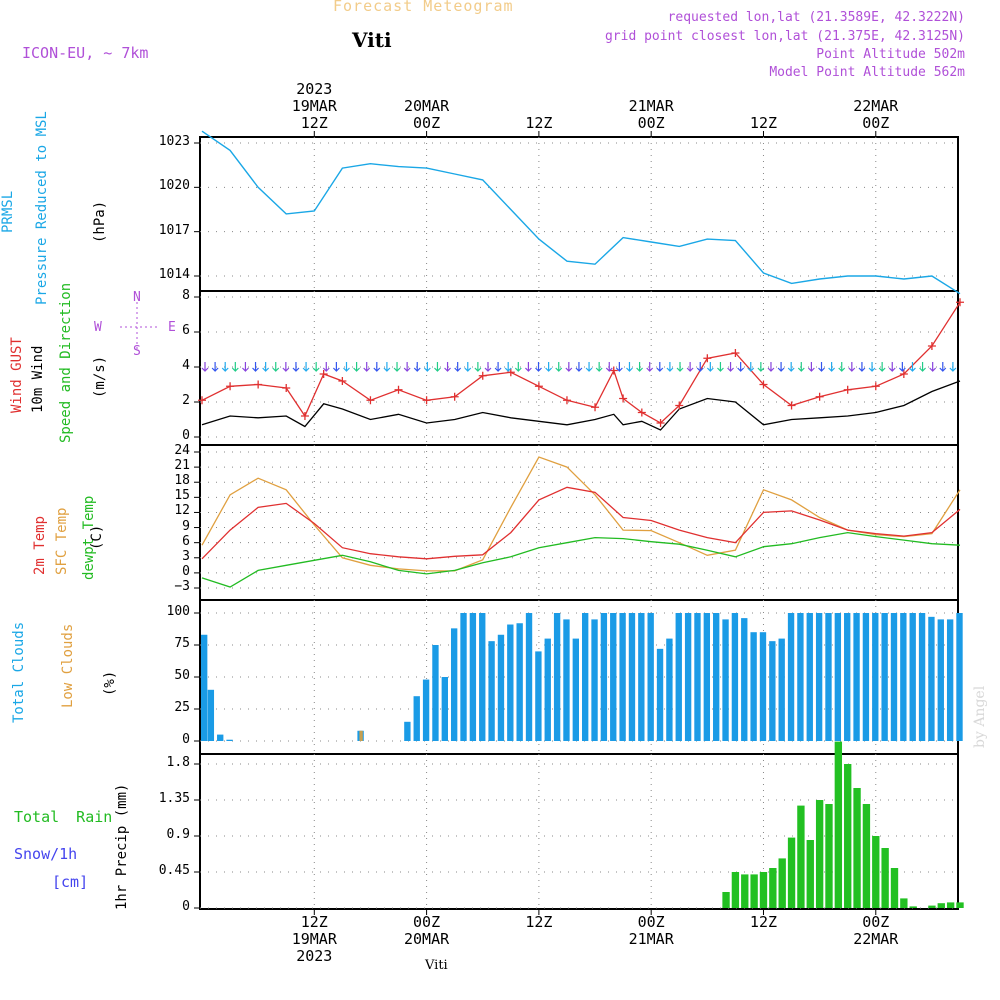 This screenshot has width=1000, height=1000. I want to click on model-label: ICON-EU, ~ 7km, so click(85, 53).